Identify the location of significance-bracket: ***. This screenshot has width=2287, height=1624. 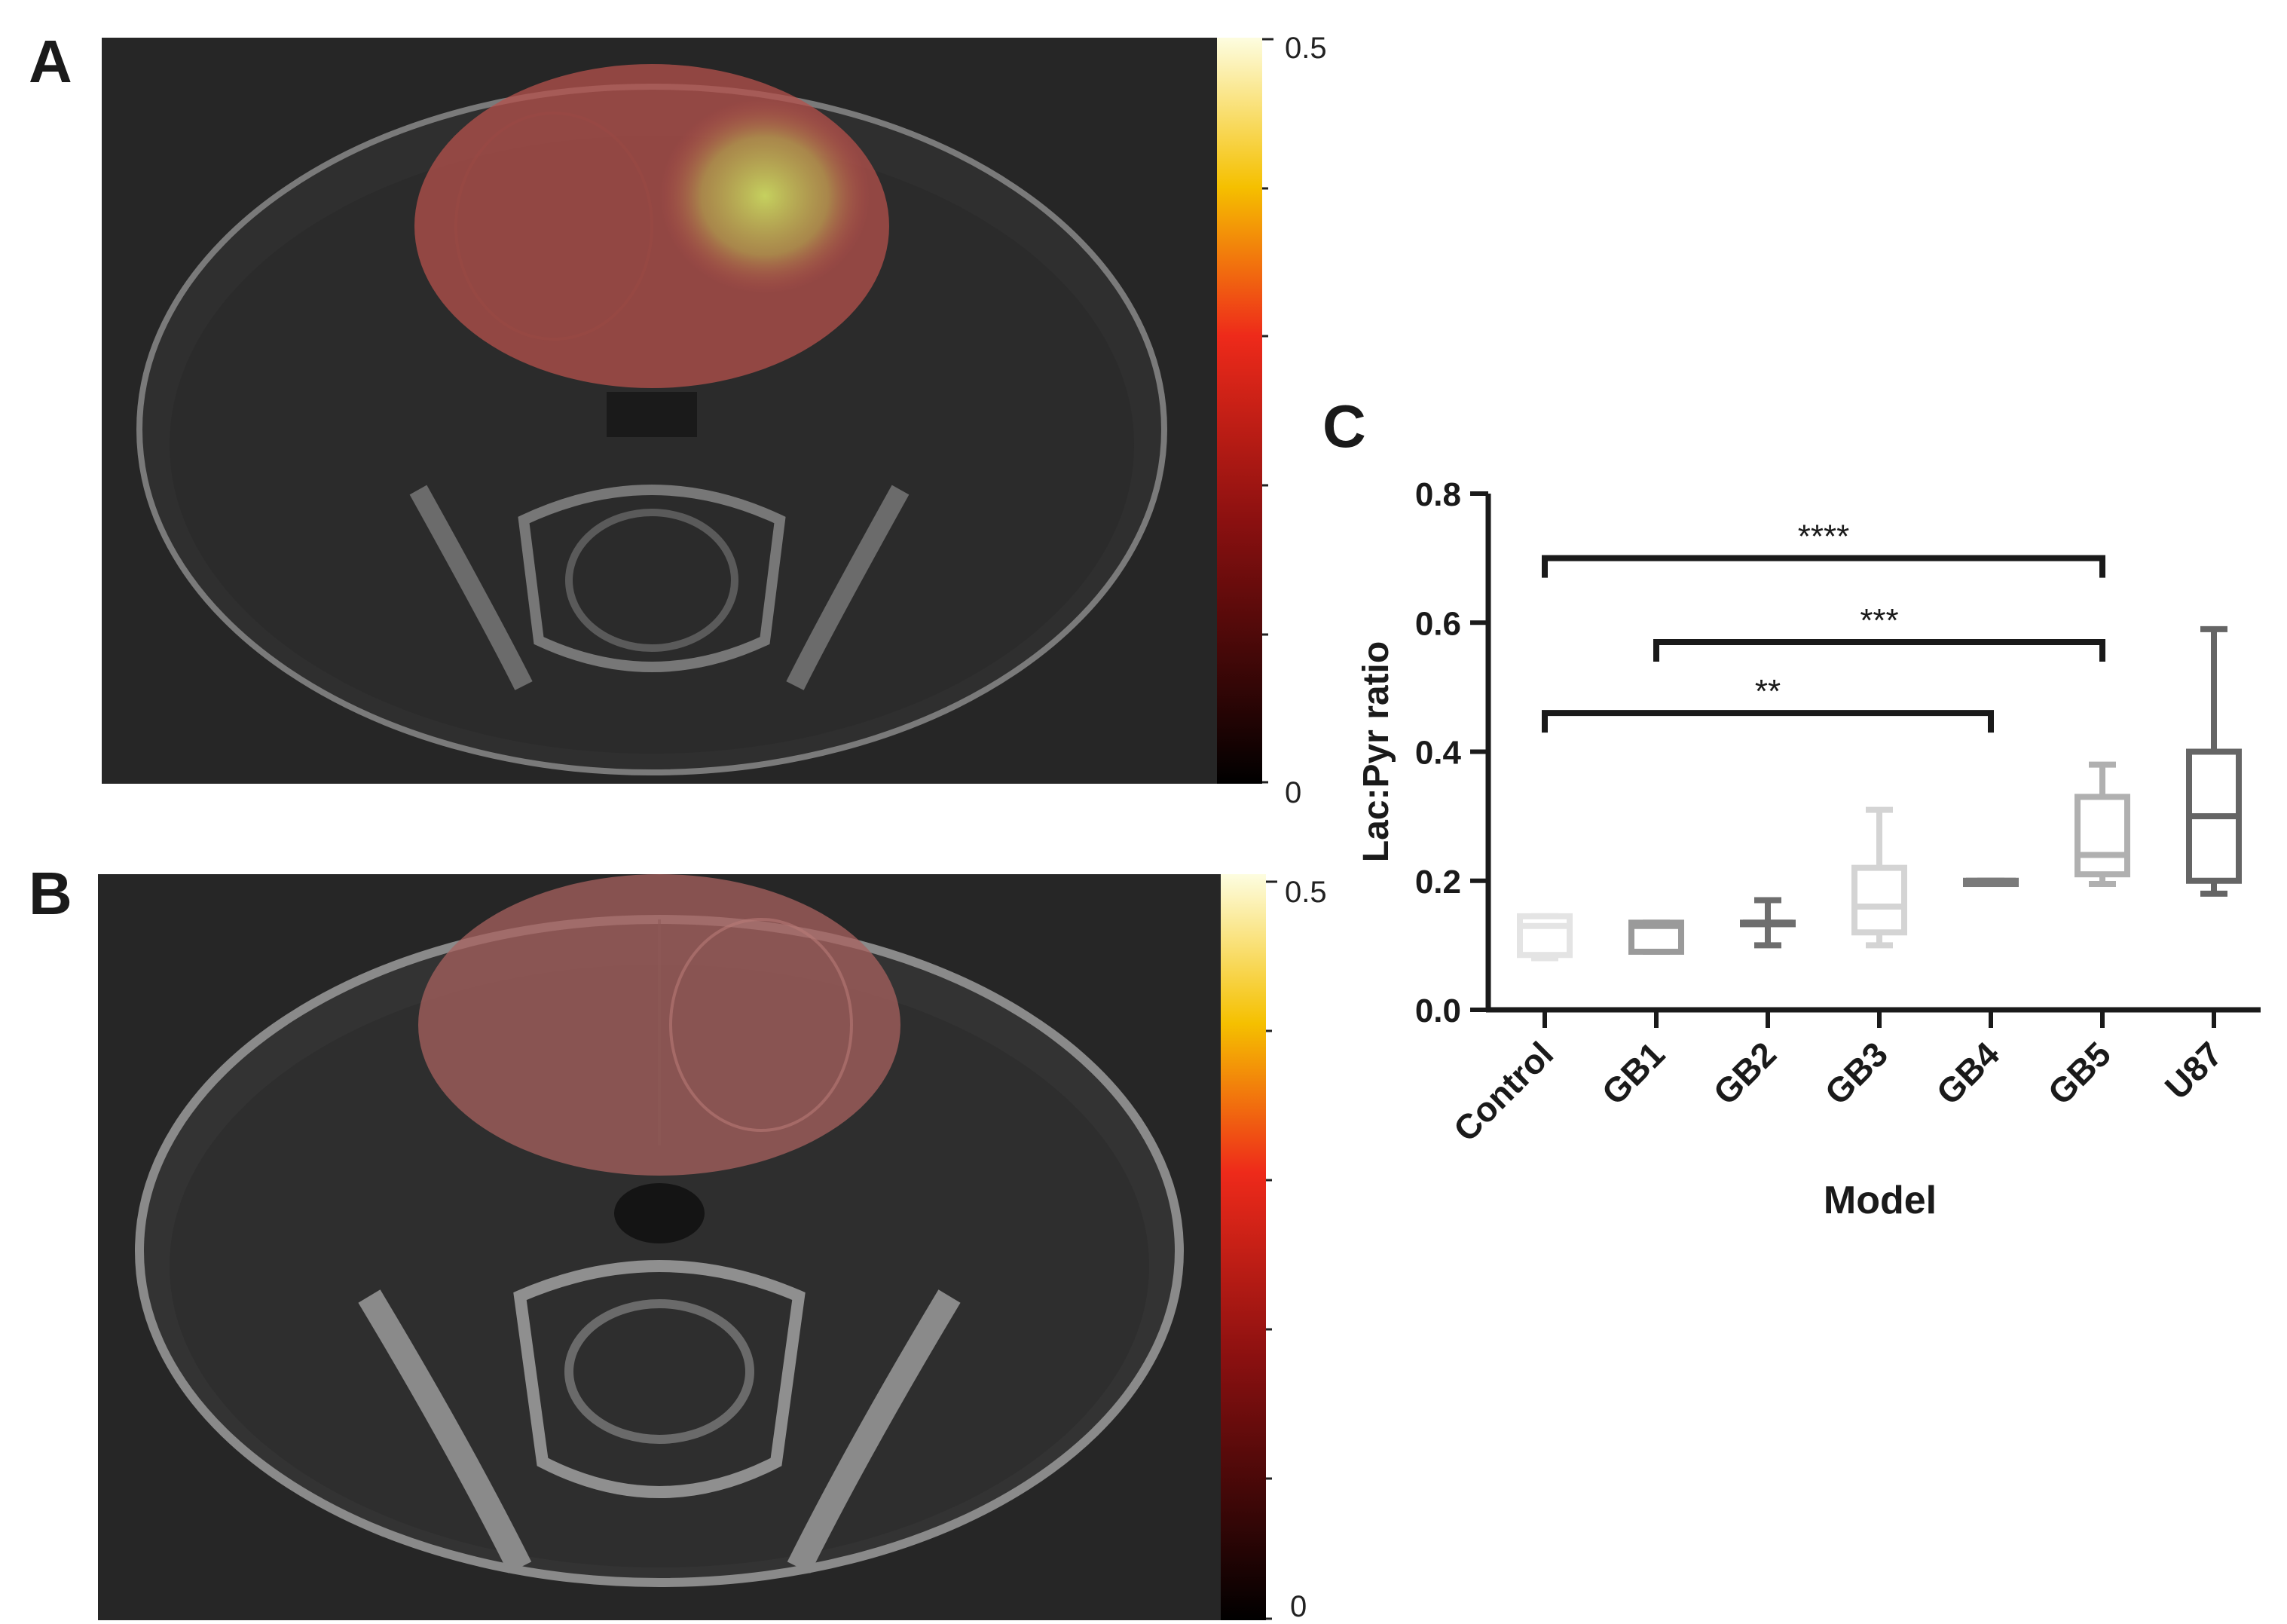
(1879, 632).